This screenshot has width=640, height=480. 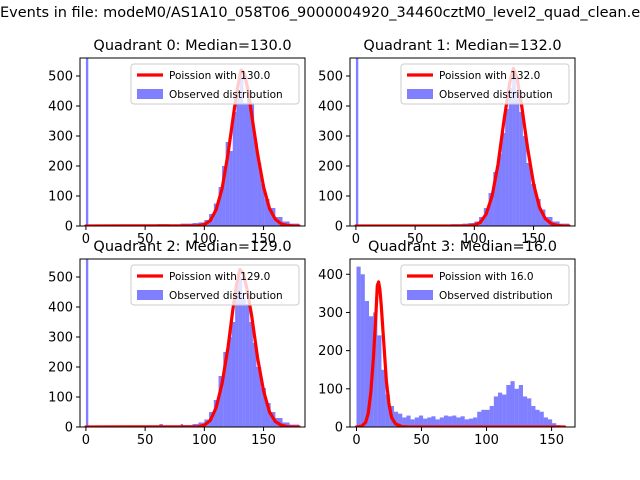 What do you see at coordinates (485, 285) in the screenshot?
I see `legend: Poission with 16.0 Observed distribution` at bounding box center [485, 285].